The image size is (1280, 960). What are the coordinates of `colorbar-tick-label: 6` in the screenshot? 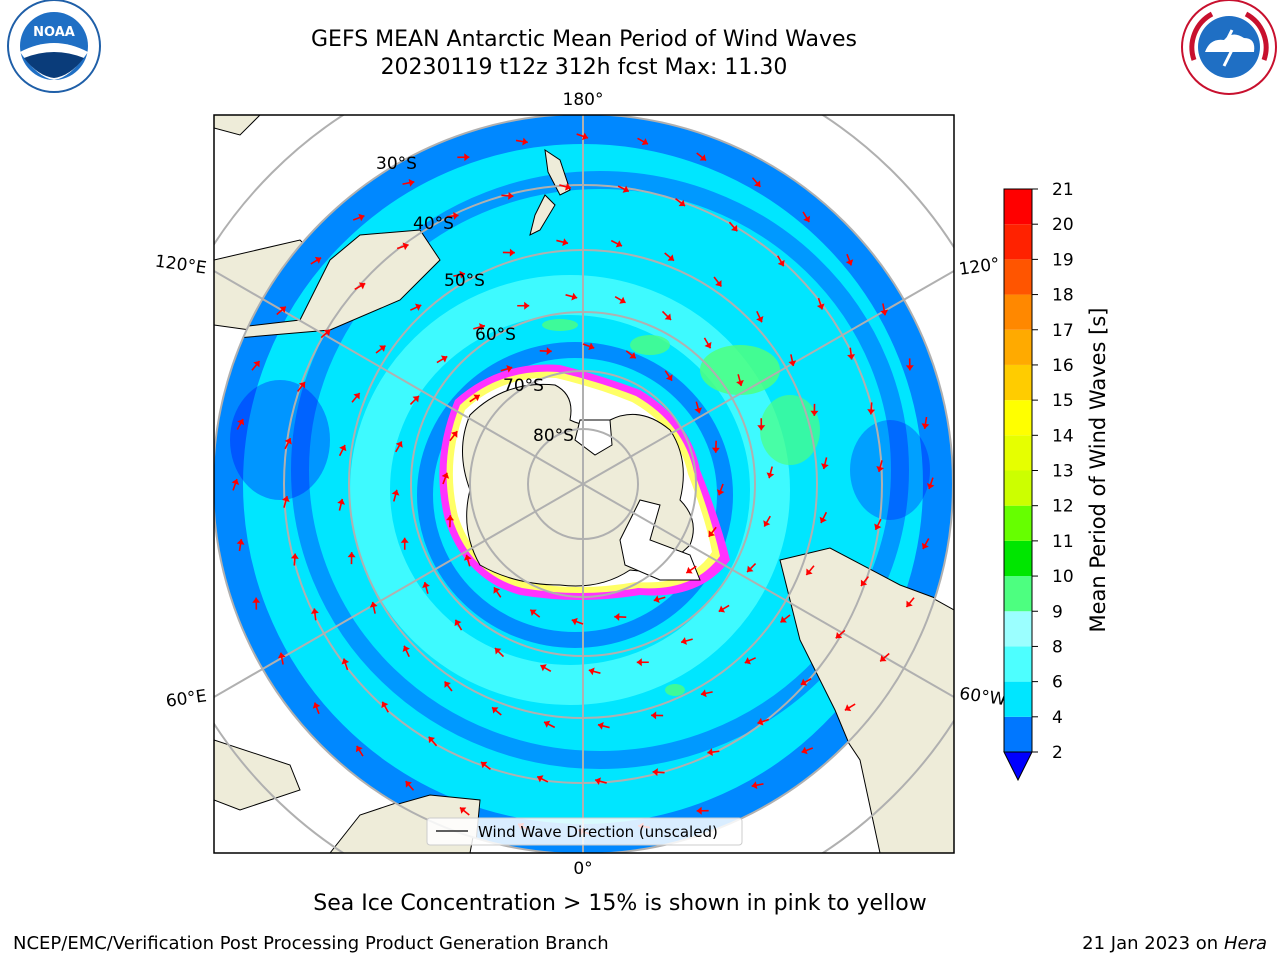 It's located at (1057, 683).